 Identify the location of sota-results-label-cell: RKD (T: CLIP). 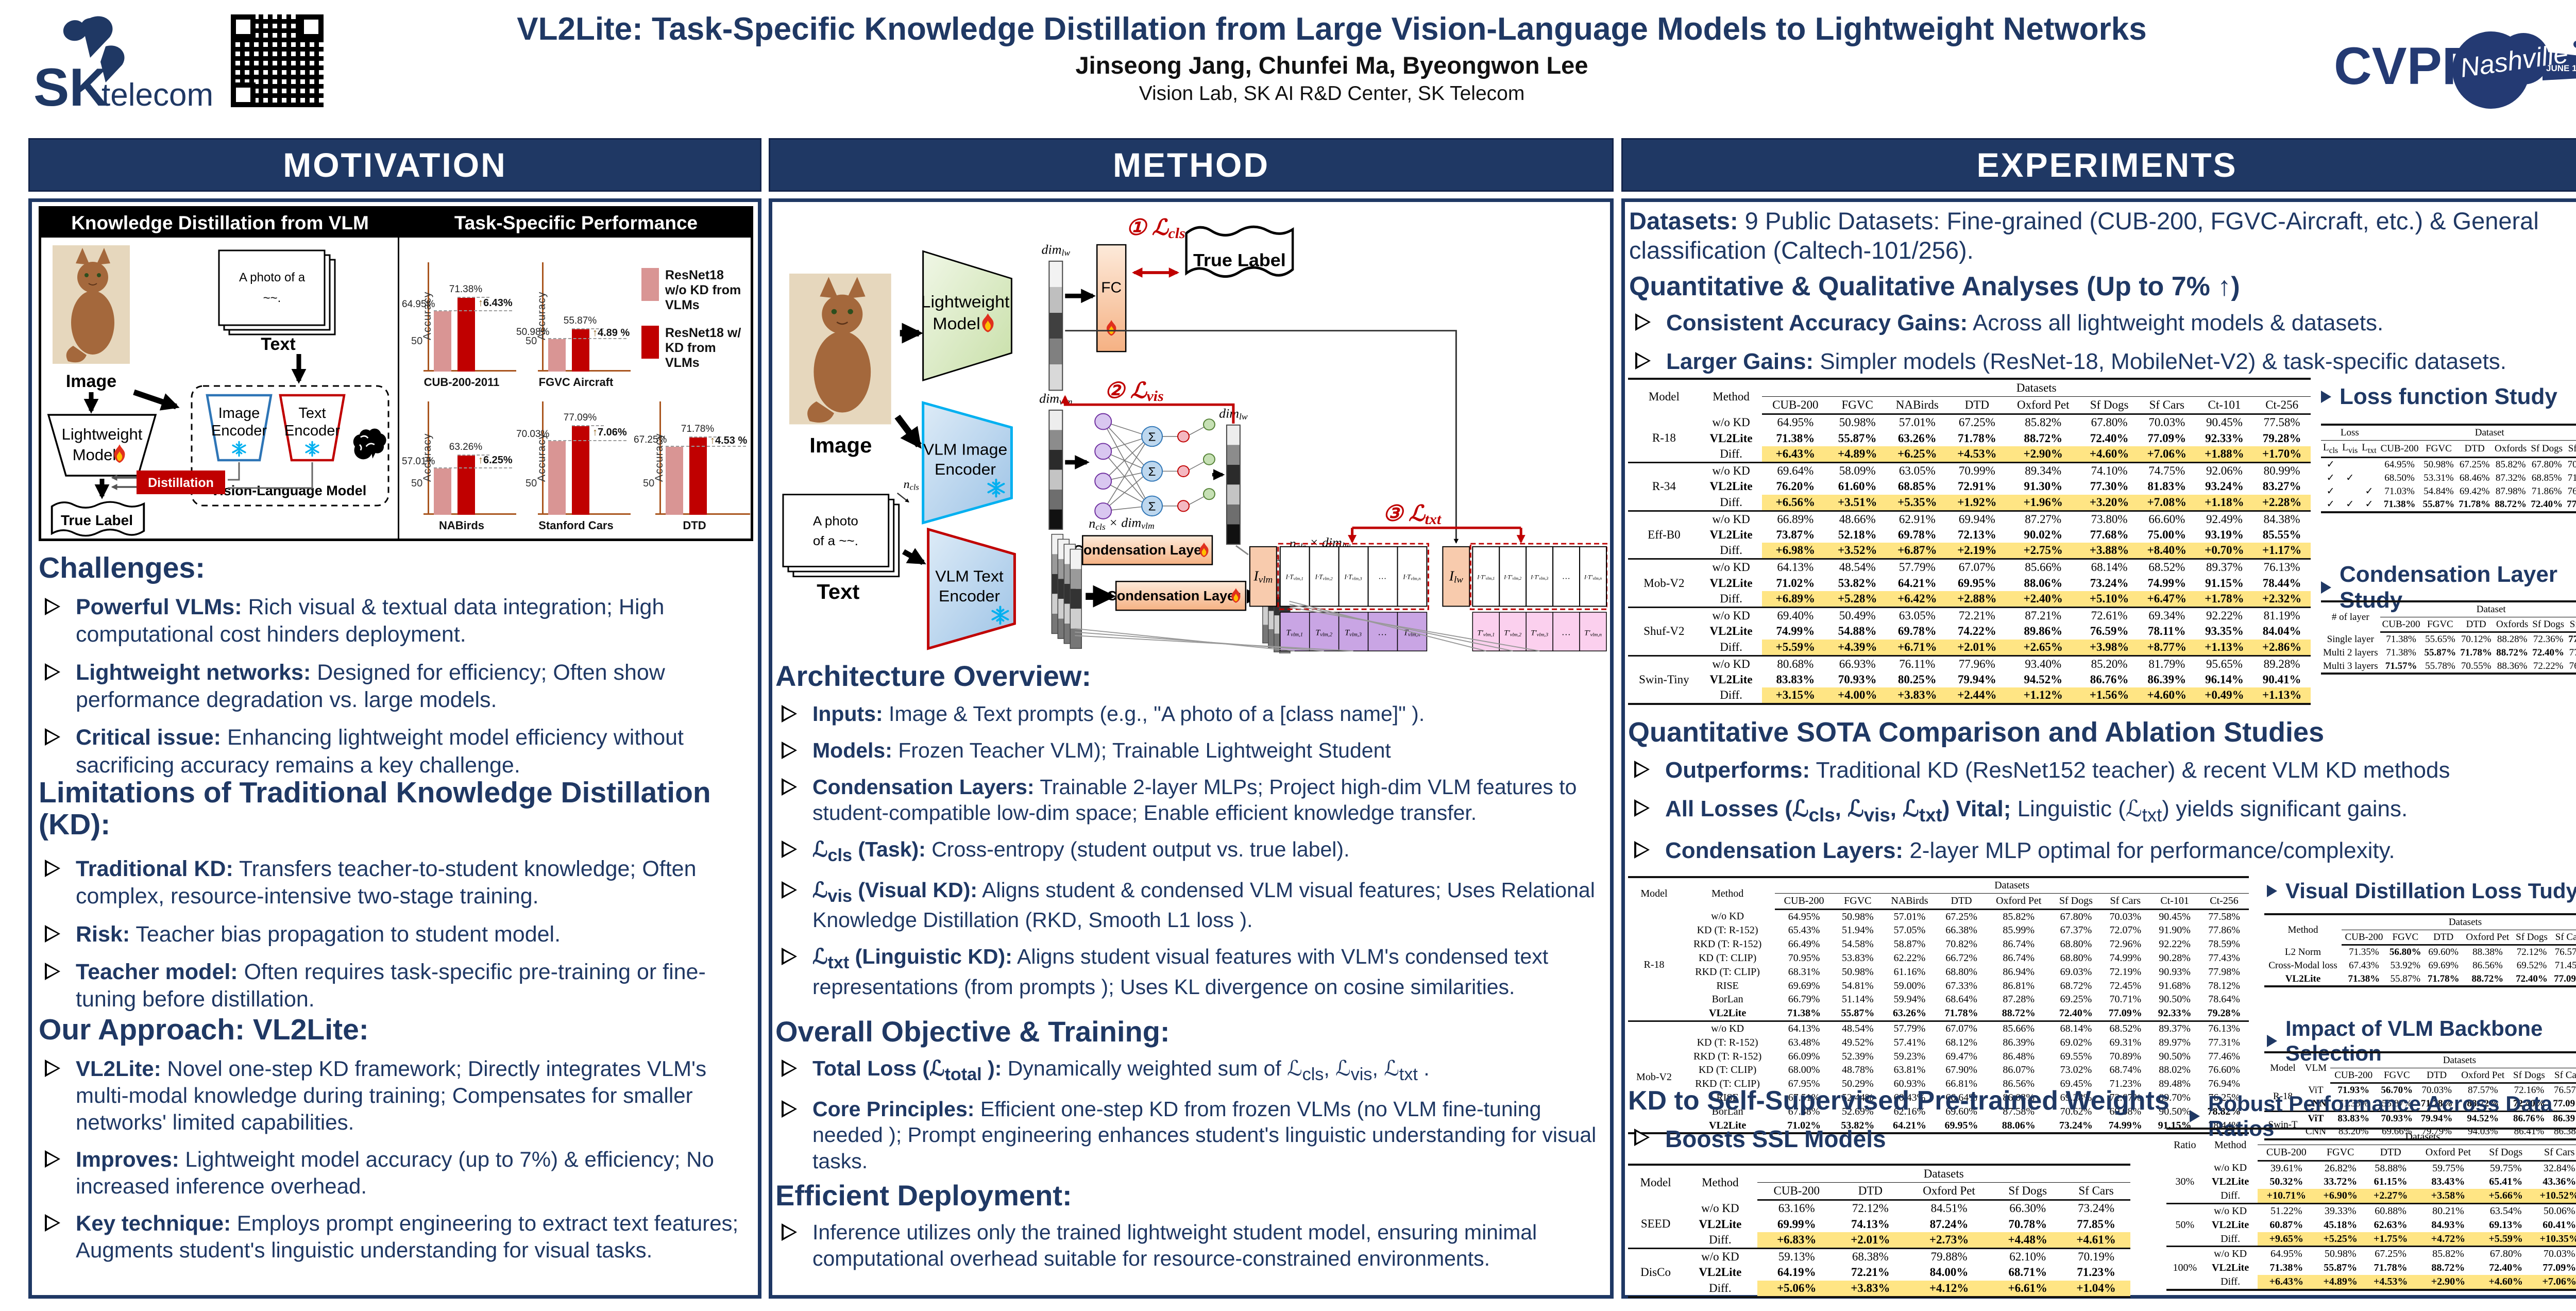
(1727, 972).